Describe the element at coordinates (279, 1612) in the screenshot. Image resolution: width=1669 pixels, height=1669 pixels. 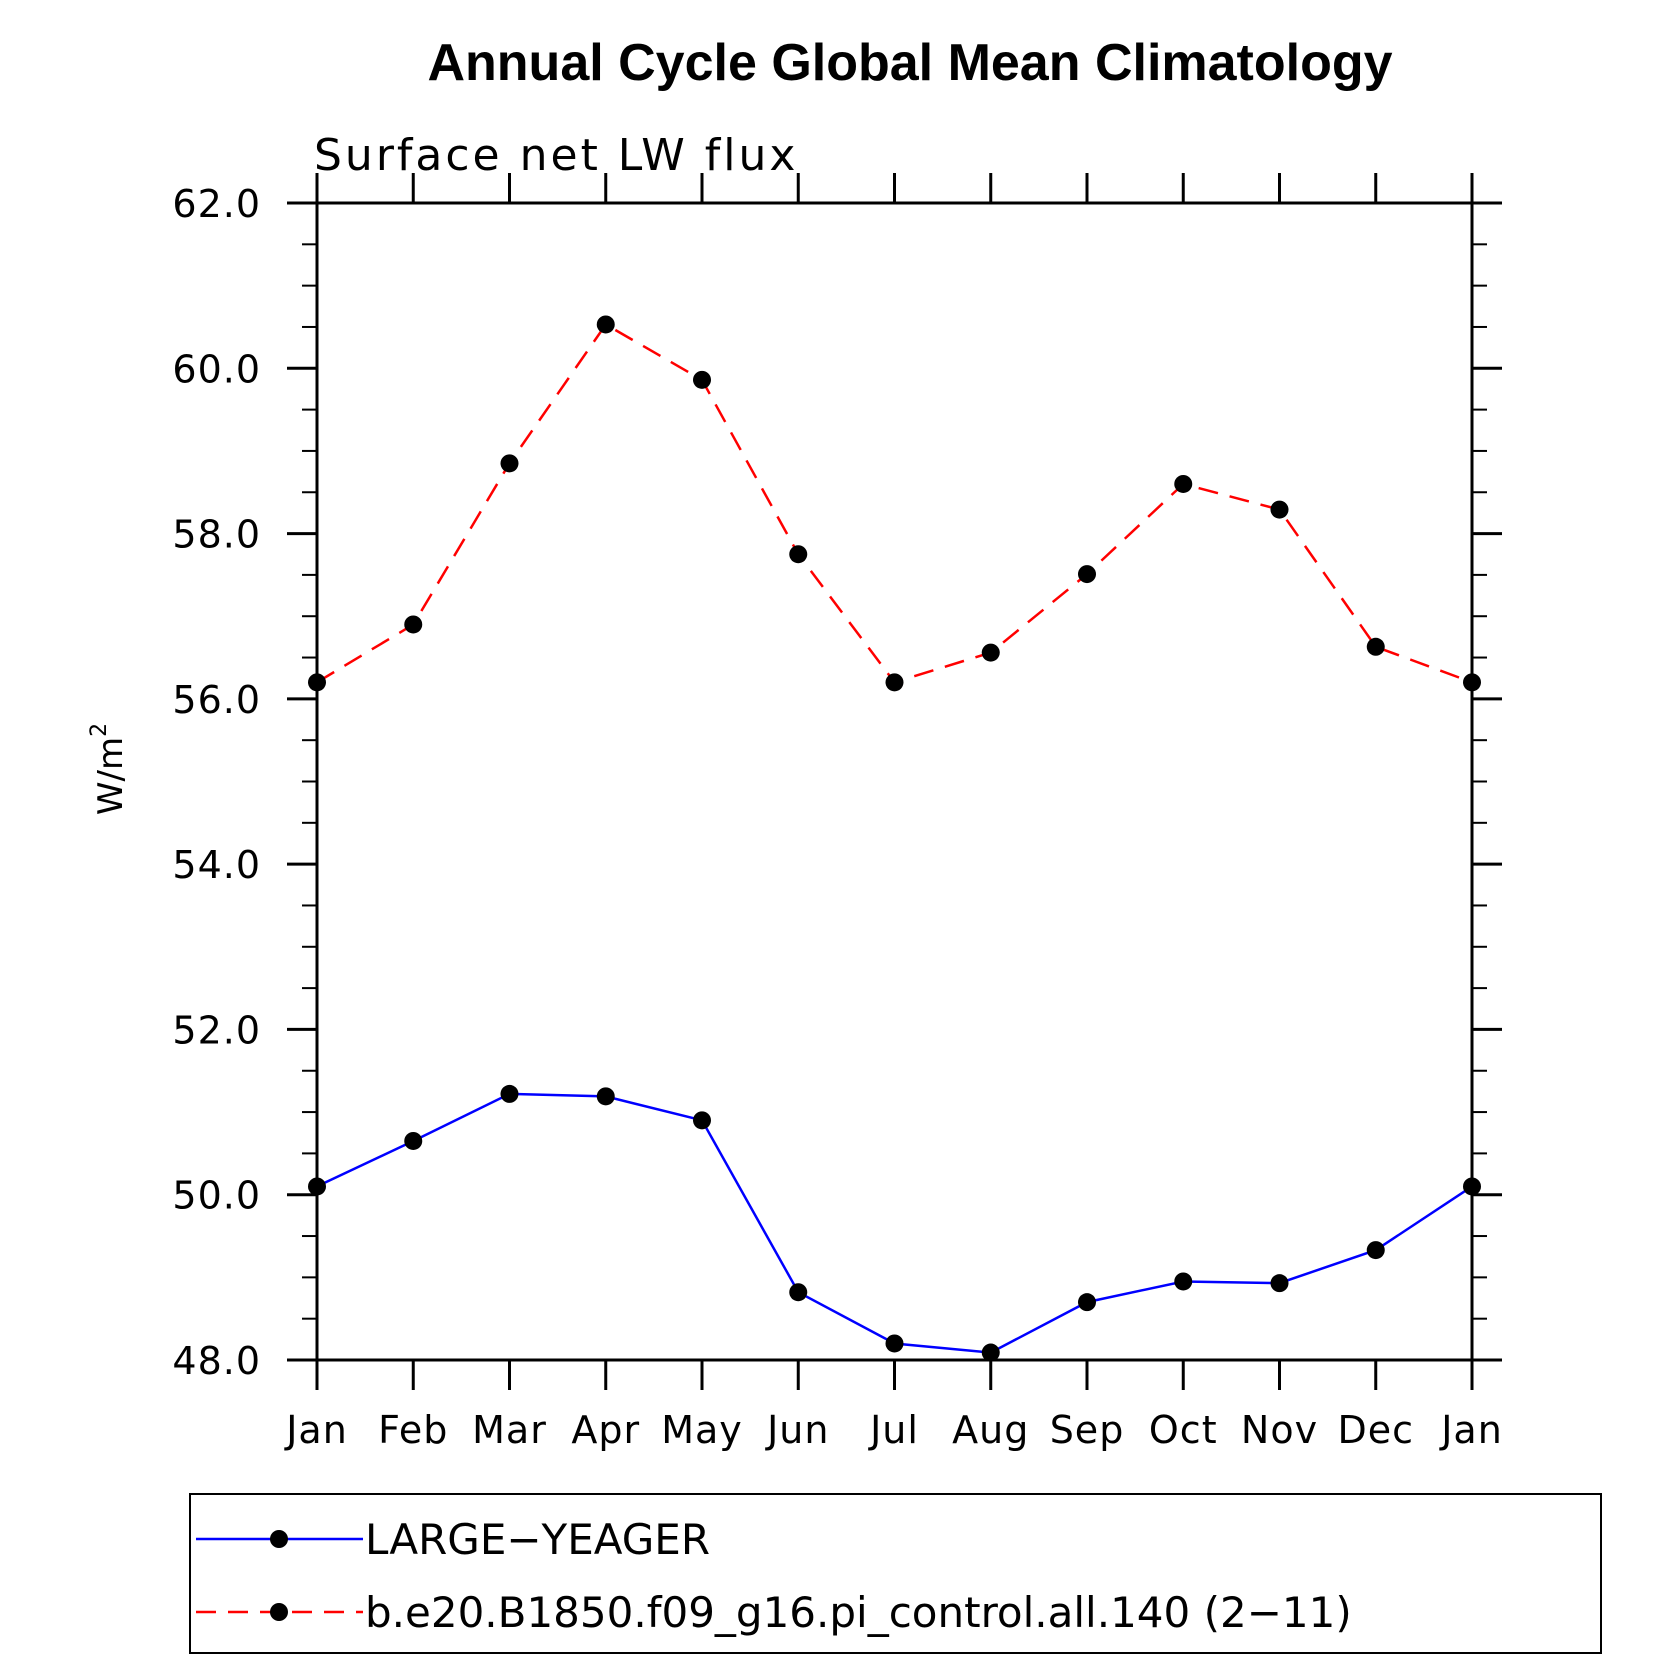
I see `legend-marker-pi-control` at that location.